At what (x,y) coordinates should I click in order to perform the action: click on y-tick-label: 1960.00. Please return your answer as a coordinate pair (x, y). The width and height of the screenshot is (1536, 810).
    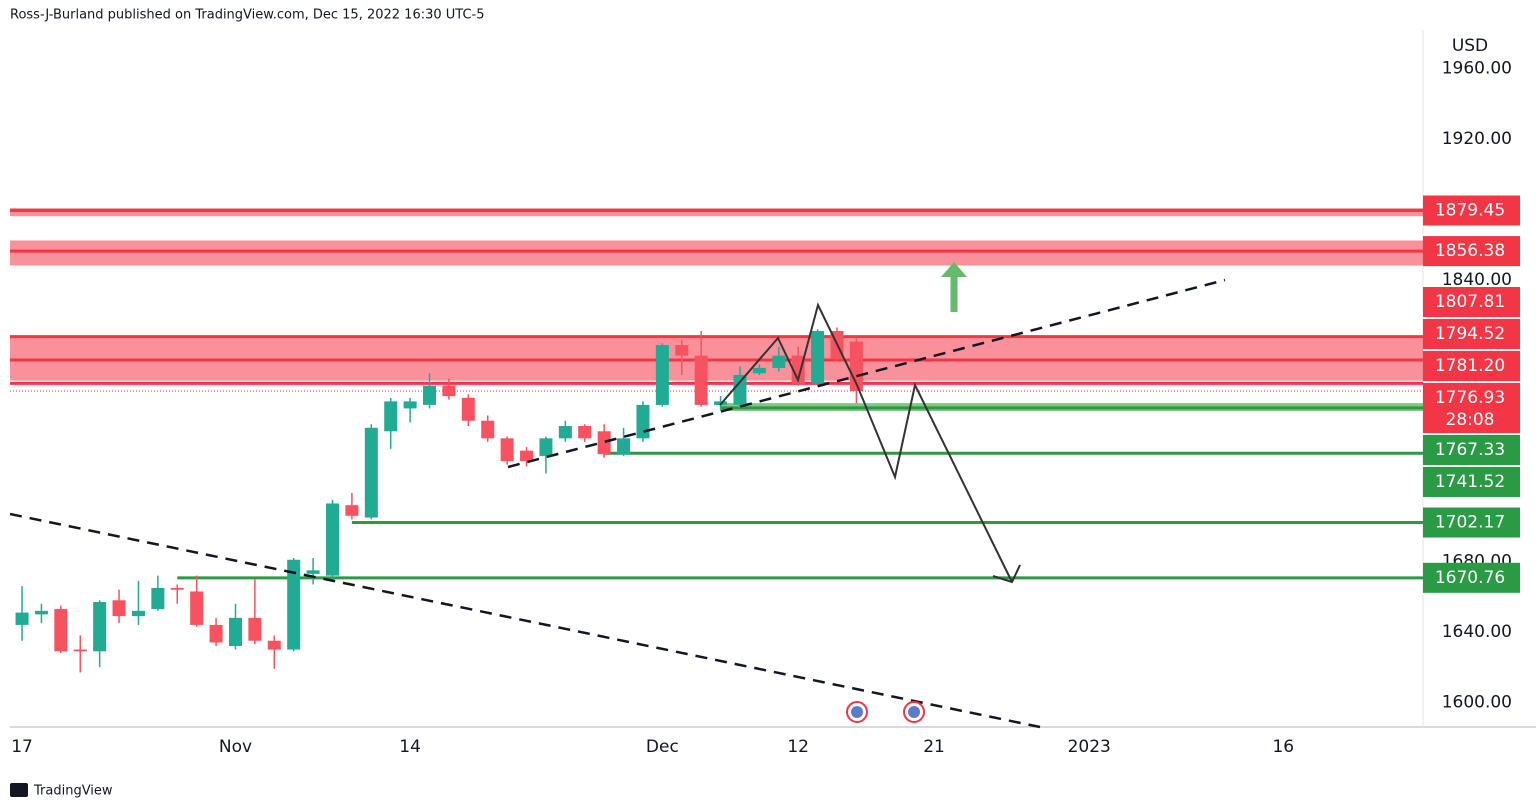
    Looking at the image, I should click on (1477, 69).